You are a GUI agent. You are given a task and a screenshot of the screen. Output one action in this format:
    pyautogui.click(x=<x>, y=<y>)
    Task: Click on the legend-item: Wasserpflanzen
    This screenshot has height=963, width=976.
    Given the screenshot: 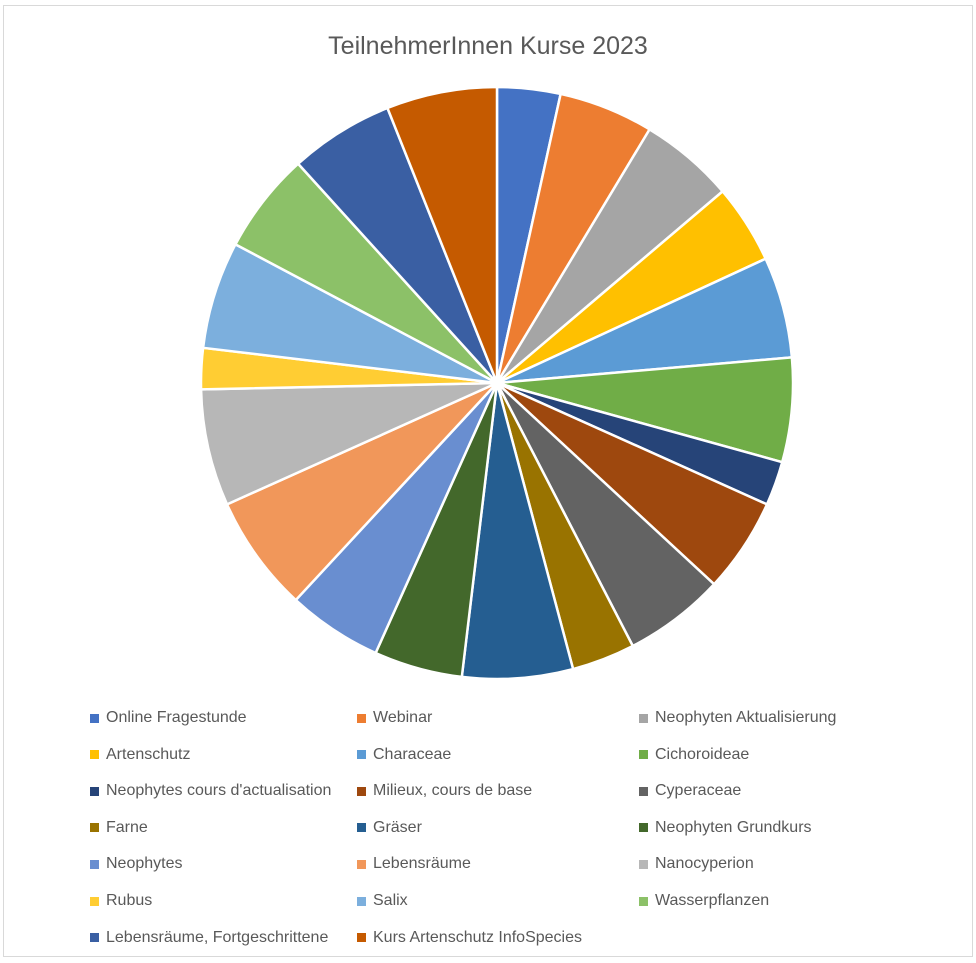 What is the action you would take?
    pyautogui.click(x=704, y=901)
    